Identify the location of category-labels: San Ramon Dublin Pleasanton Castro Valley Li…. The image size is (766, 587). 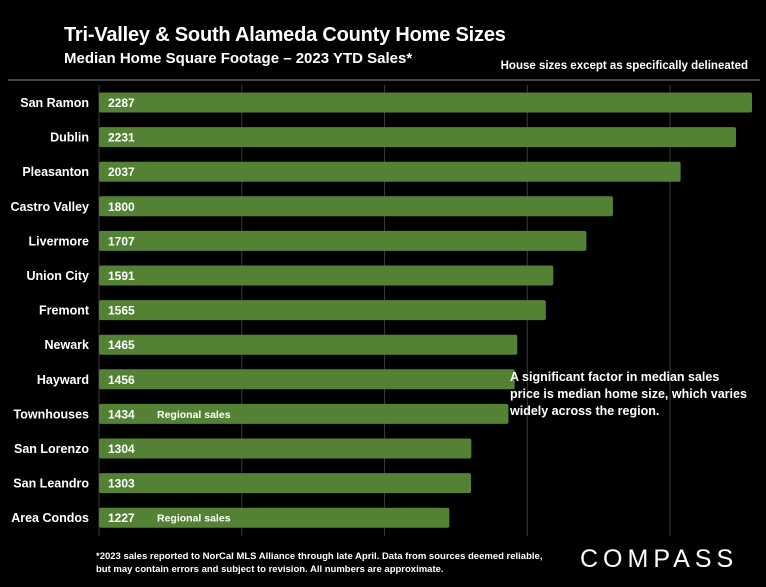
(49, 310).